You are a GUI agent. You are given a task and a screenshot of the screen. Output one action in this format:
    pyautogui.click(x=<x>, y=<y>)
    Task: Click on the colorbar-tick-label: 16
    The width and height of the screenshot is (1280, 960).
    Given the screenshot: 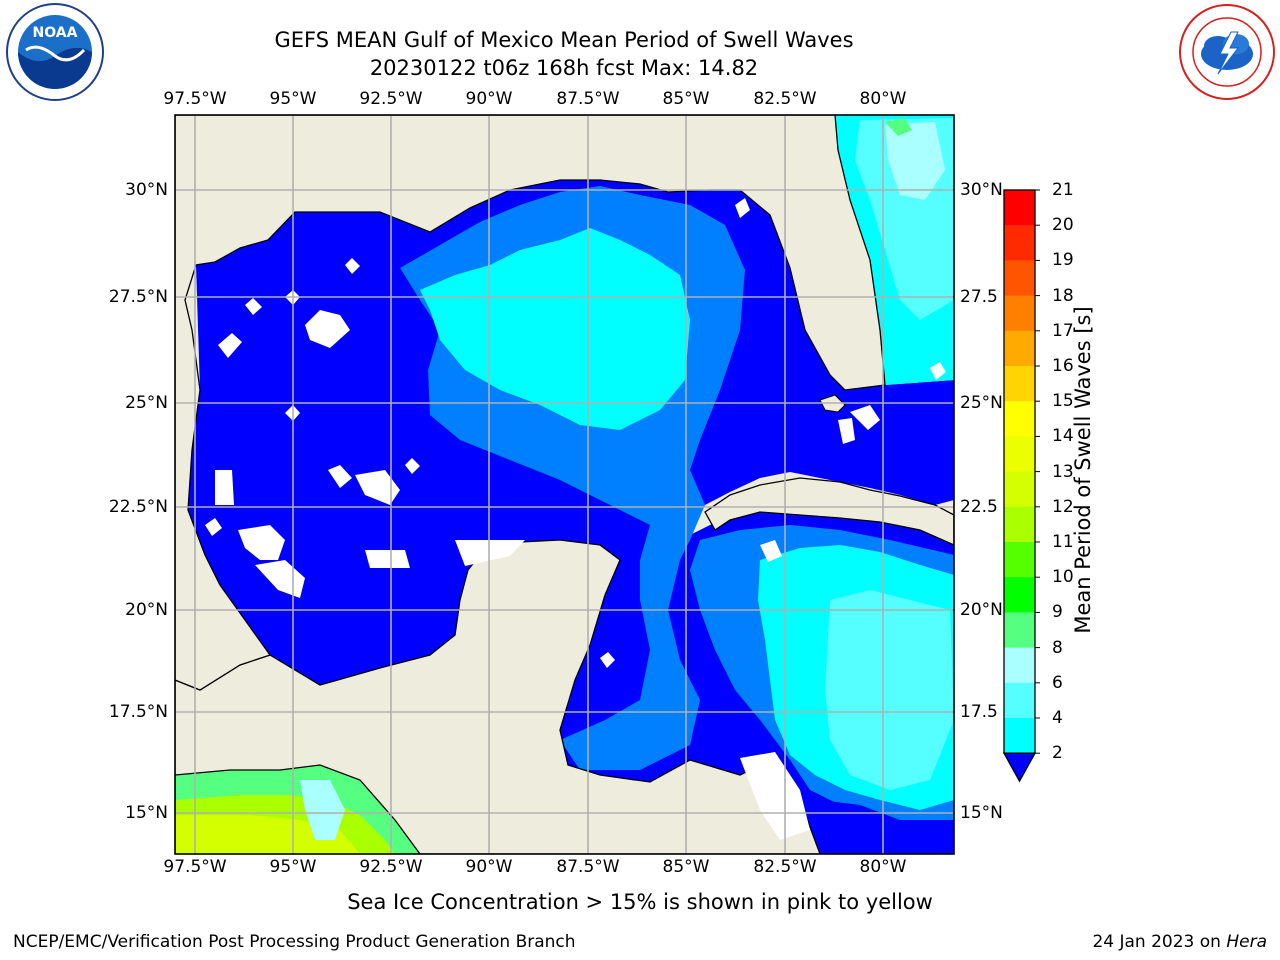 What is the action you would take?
    pyautogui.click(x=1063, y=366)
    